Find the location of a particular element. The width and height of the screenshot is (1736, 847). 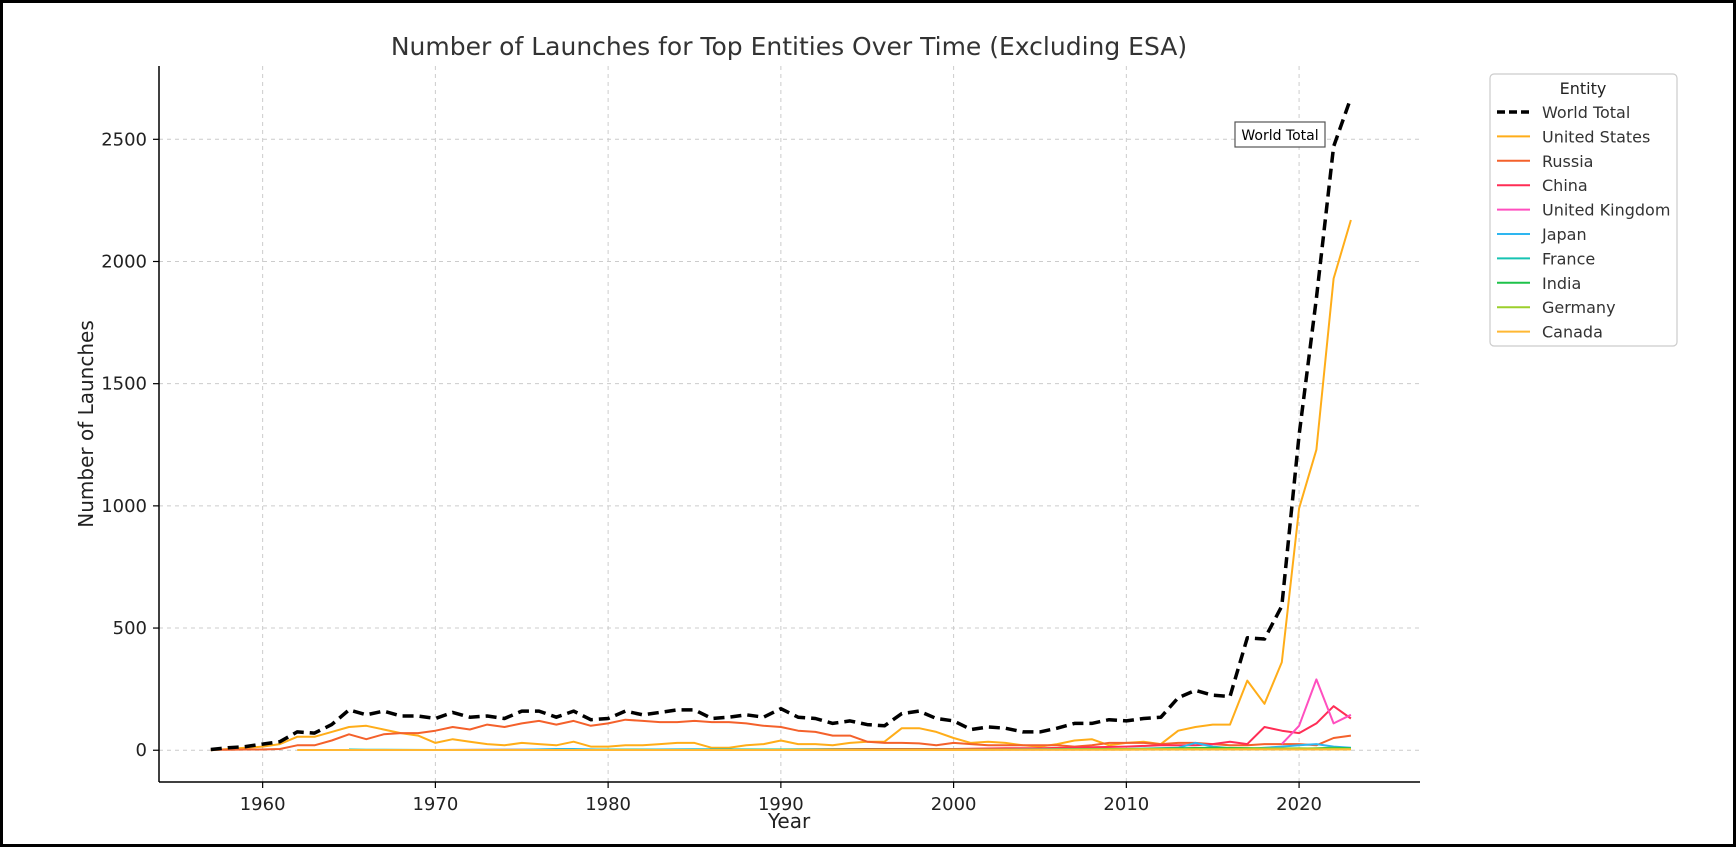

x-ticks: 1960 1970 1980 1990 2000 2010 2020 is located at coordinates (781, 798).